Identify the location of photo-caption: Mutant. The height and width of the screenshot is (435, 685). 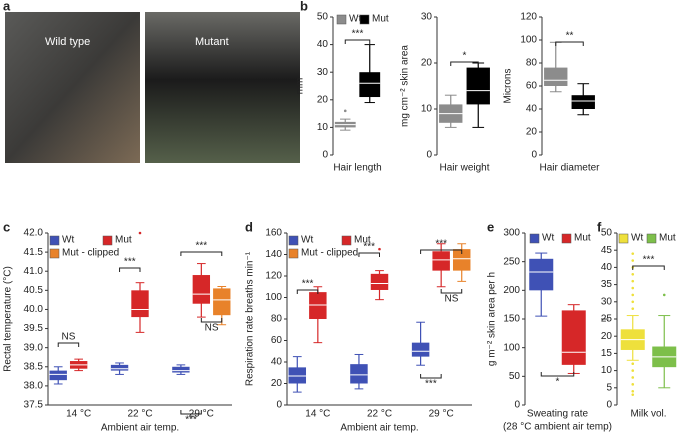
(212, 42).